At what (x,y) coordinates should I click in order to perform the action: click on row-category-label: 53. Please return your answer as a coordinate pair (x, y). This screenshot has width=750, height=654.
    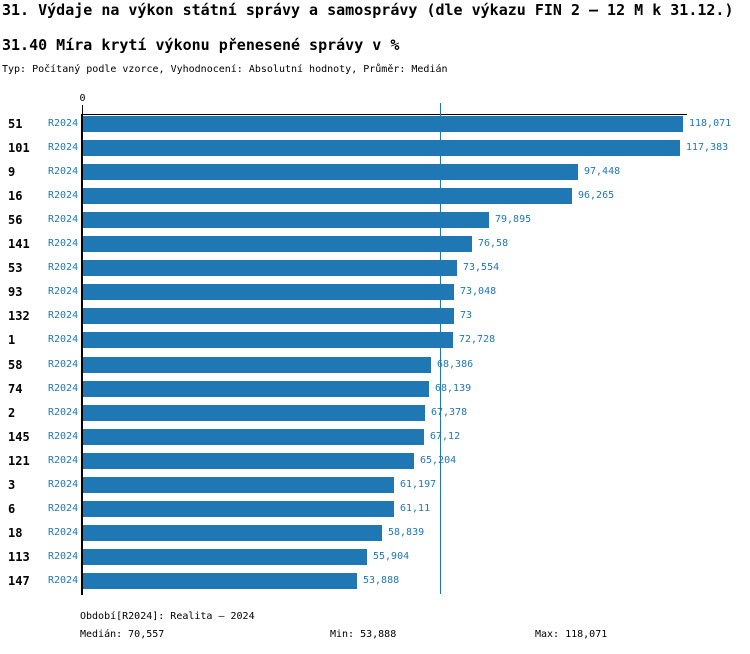
    Looking at the image, I should click on (15, 268).